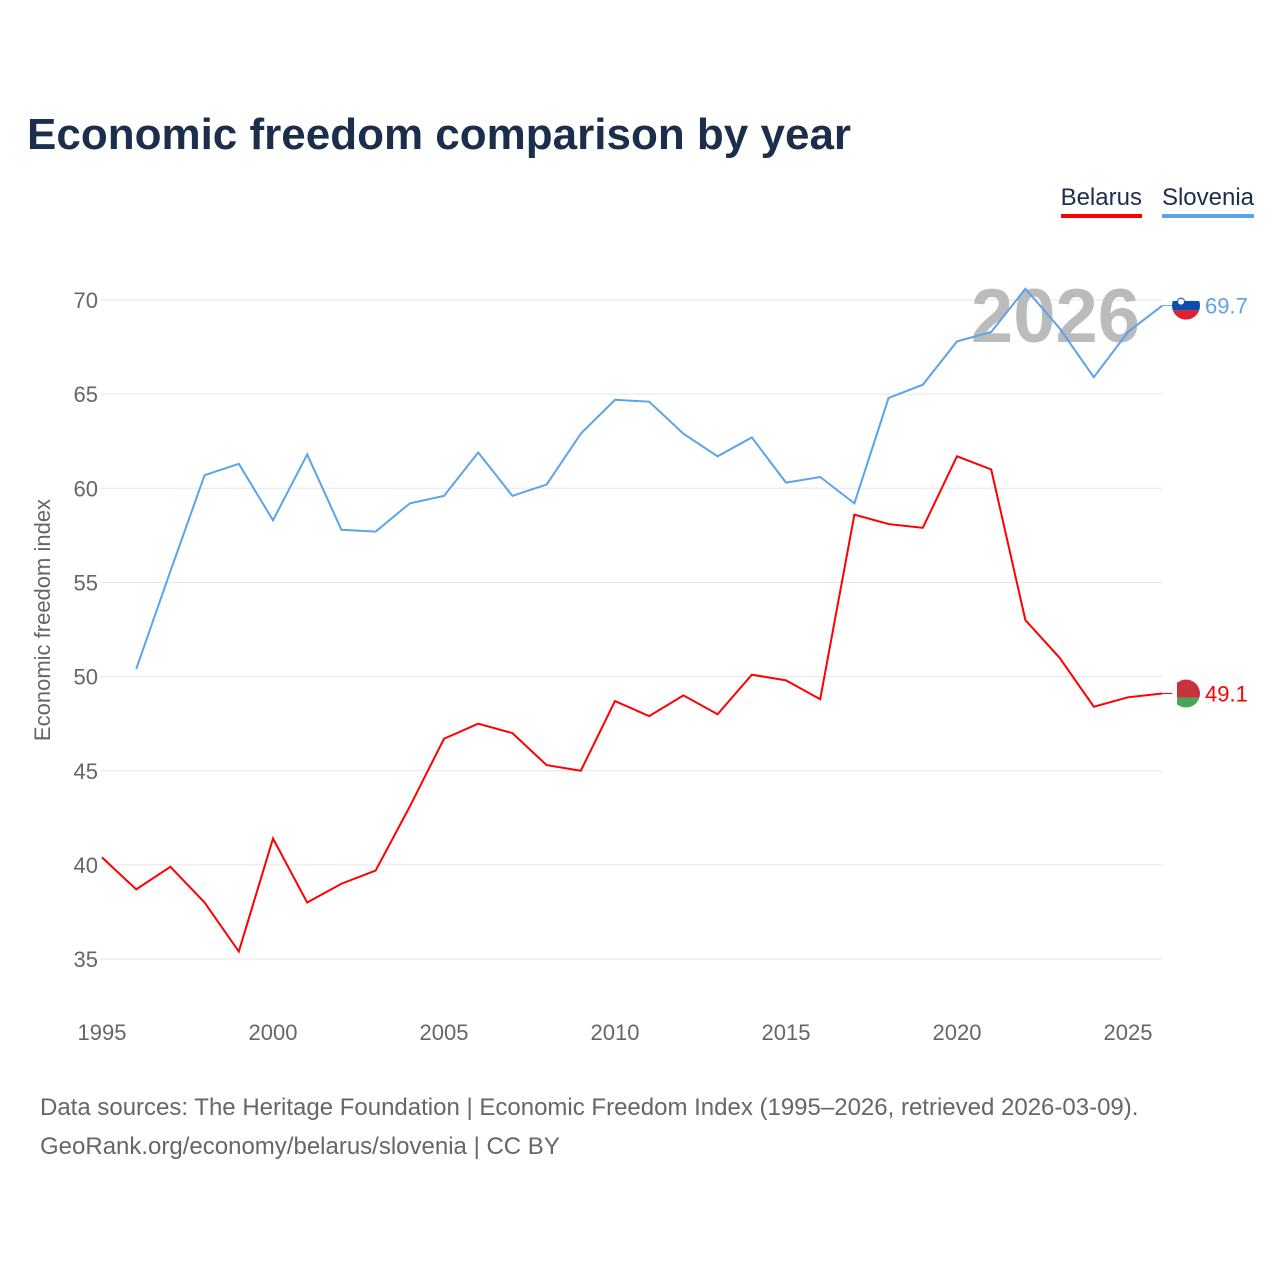 The height and width of the screenshot is (1280, 1280). I want to click on chart-title: Economic freedom comparison by year, so click(439, 134).